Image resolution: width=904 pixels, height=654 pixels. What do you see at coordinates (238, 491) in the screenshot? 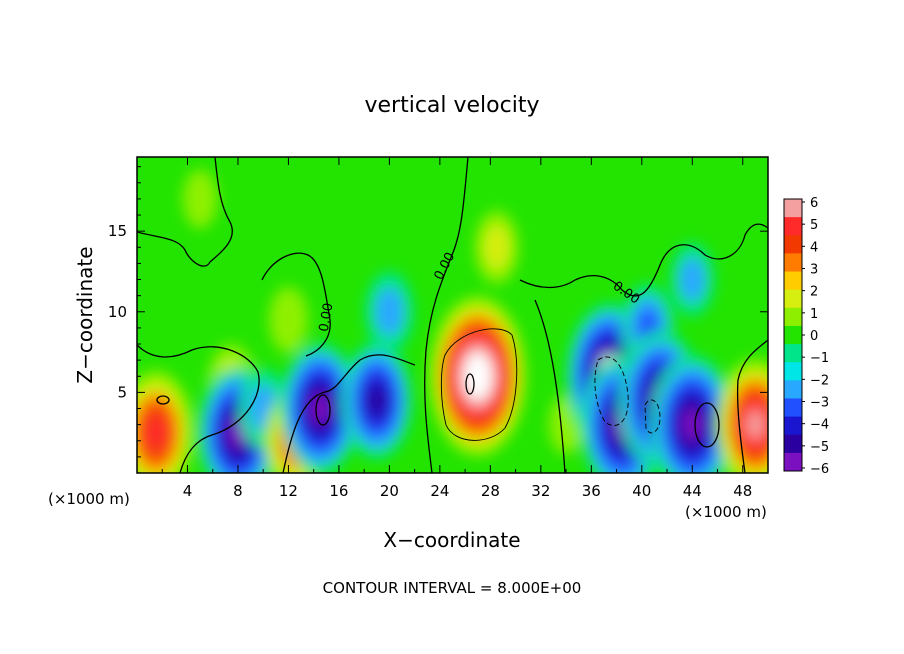
I see `x-tick-label-8: 8` at bounding box center [238, 491].